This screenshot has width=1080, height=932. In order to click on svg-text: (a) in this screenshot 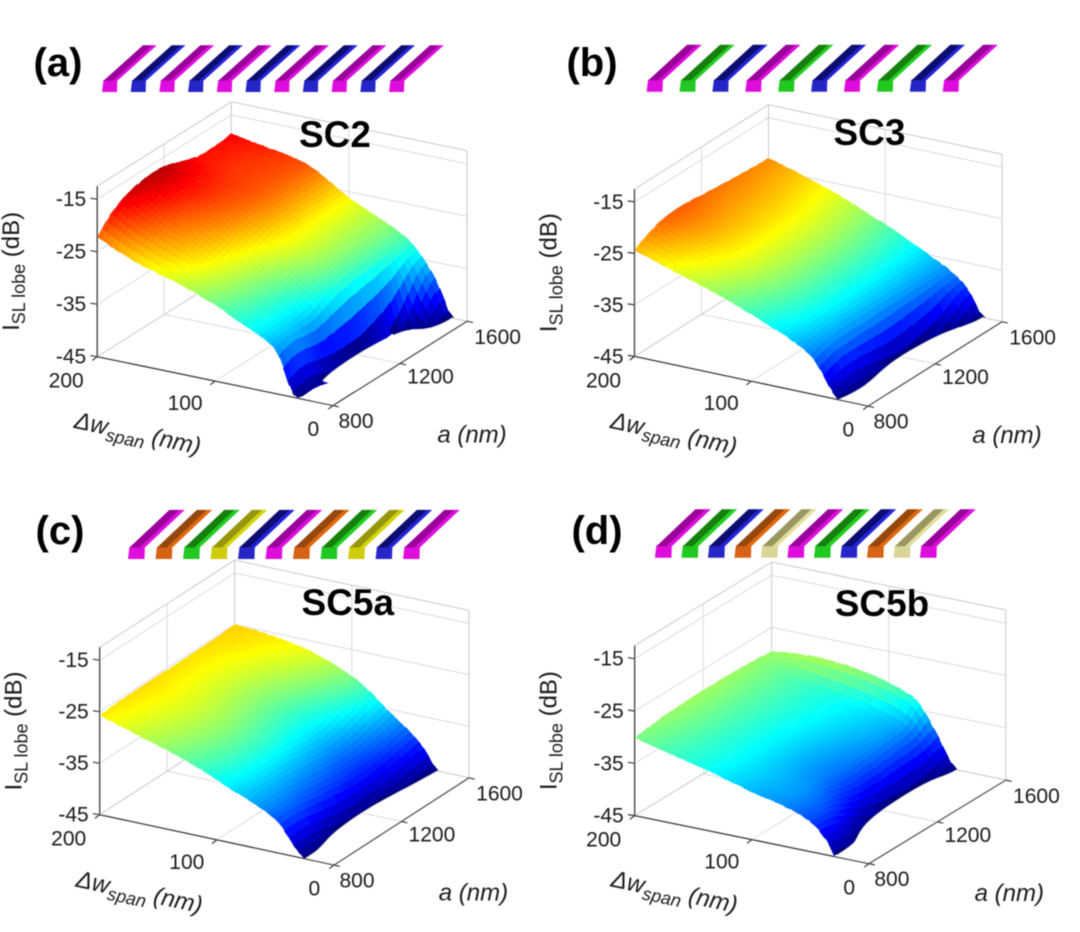, I will do `click(58, 63)`.